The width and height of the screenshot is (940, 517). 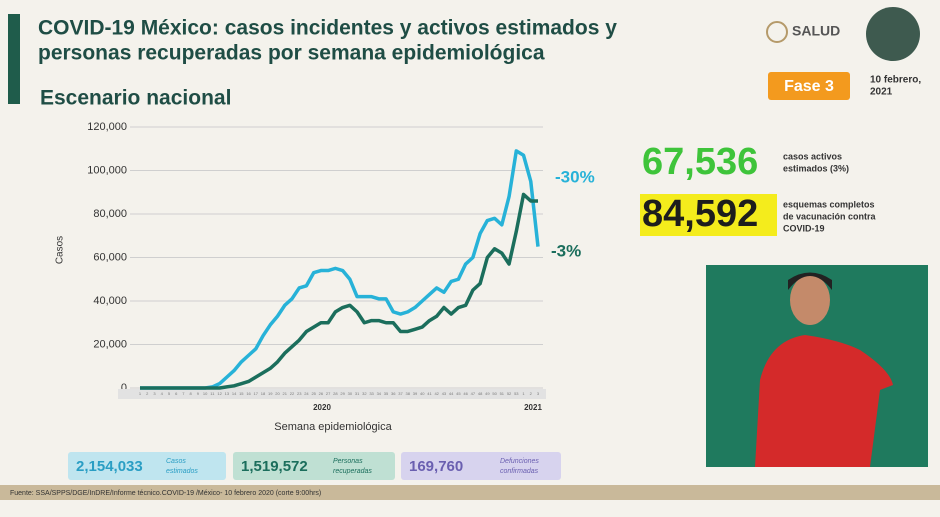 What do you see at coordinates (292, 393) in the screenshot?
I see `x-tick-label: 22` at bounding box center [292, 393].